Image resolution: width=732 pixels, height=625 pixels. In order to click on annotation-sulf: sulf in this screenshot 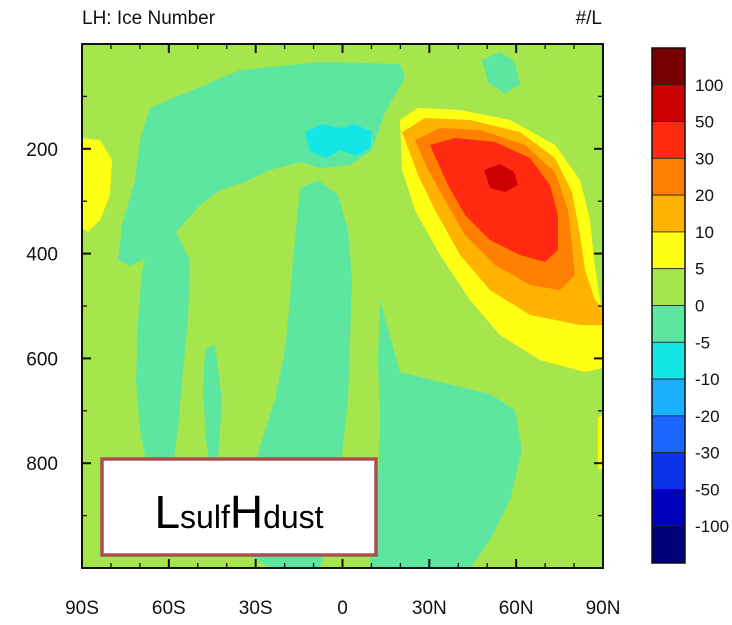, I will do `click(205, 517)`.